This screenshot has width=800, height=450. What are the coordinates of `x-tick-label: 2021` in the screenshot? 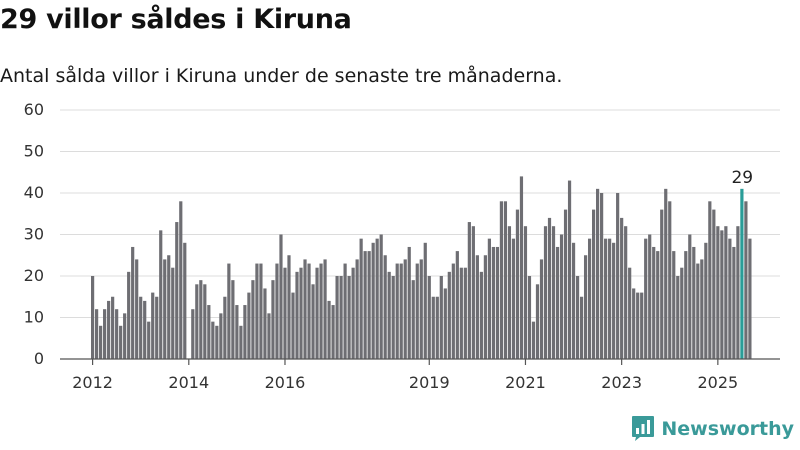 It's located at (525, 382).